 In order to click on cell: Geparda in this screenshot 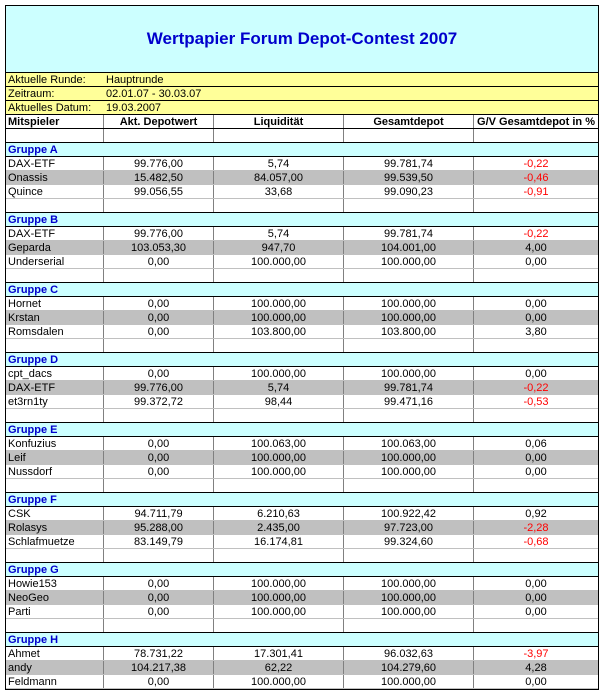, I will do `click(55, 247)`.